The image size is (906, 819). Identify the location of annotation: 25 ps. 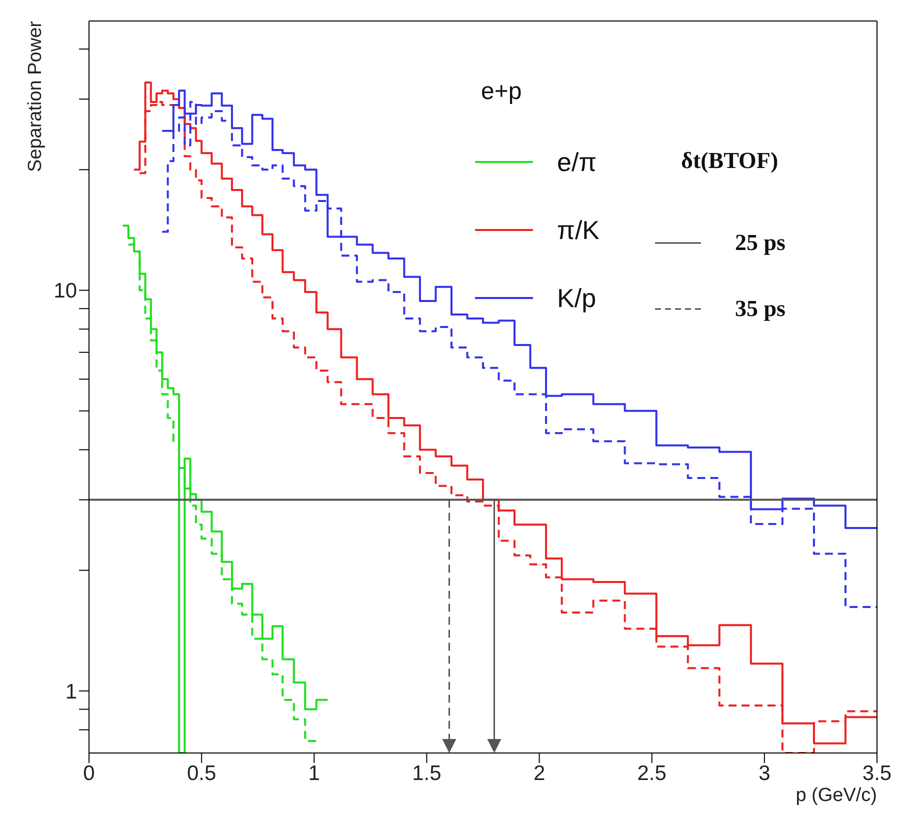
(760, 243).